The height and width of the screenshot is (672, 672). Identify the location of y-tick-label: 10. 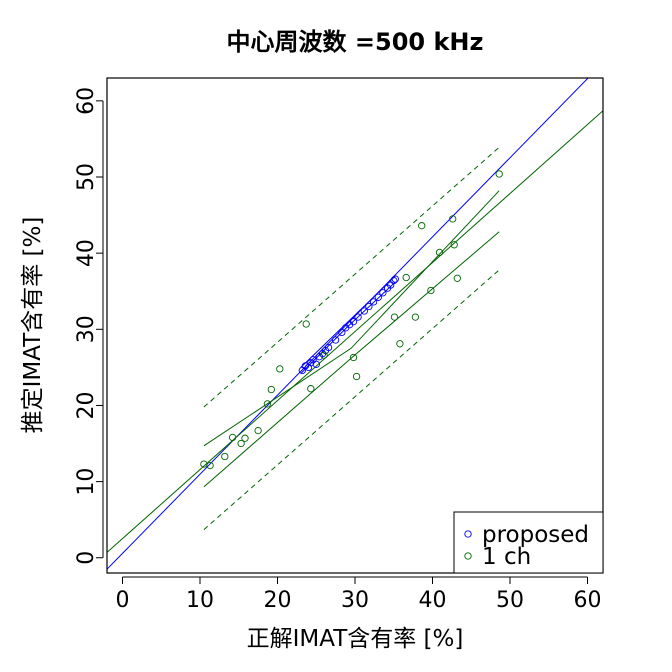
(86, 482).